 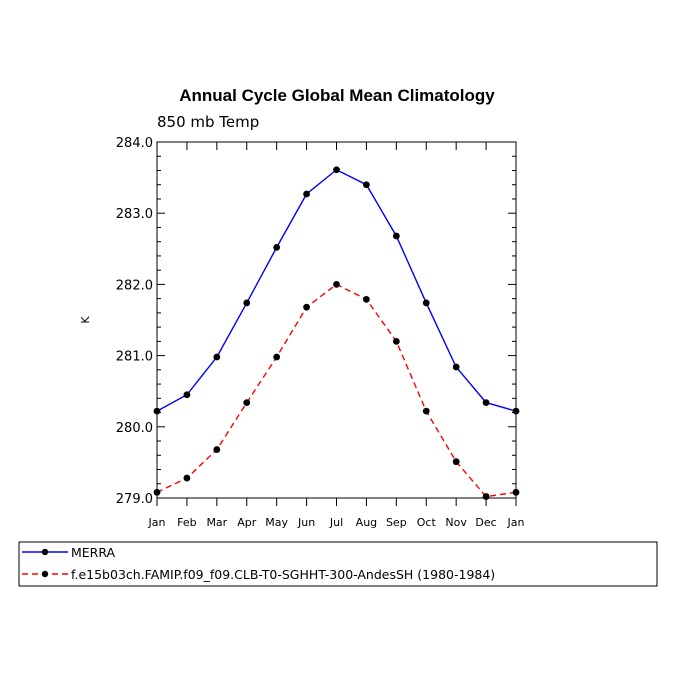 I want to click on x-tick-label: Aug, so click(x=366, y=522).